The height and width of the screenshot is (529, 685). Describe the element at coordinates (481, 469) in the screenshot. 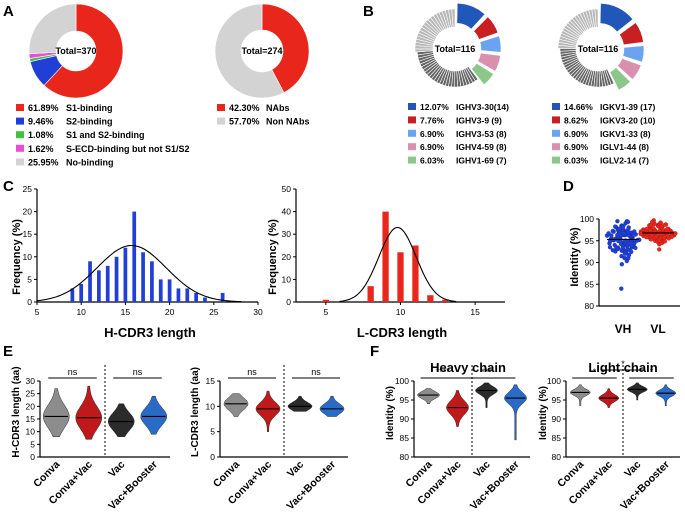

I see `x-category-label: Vac` at that location.